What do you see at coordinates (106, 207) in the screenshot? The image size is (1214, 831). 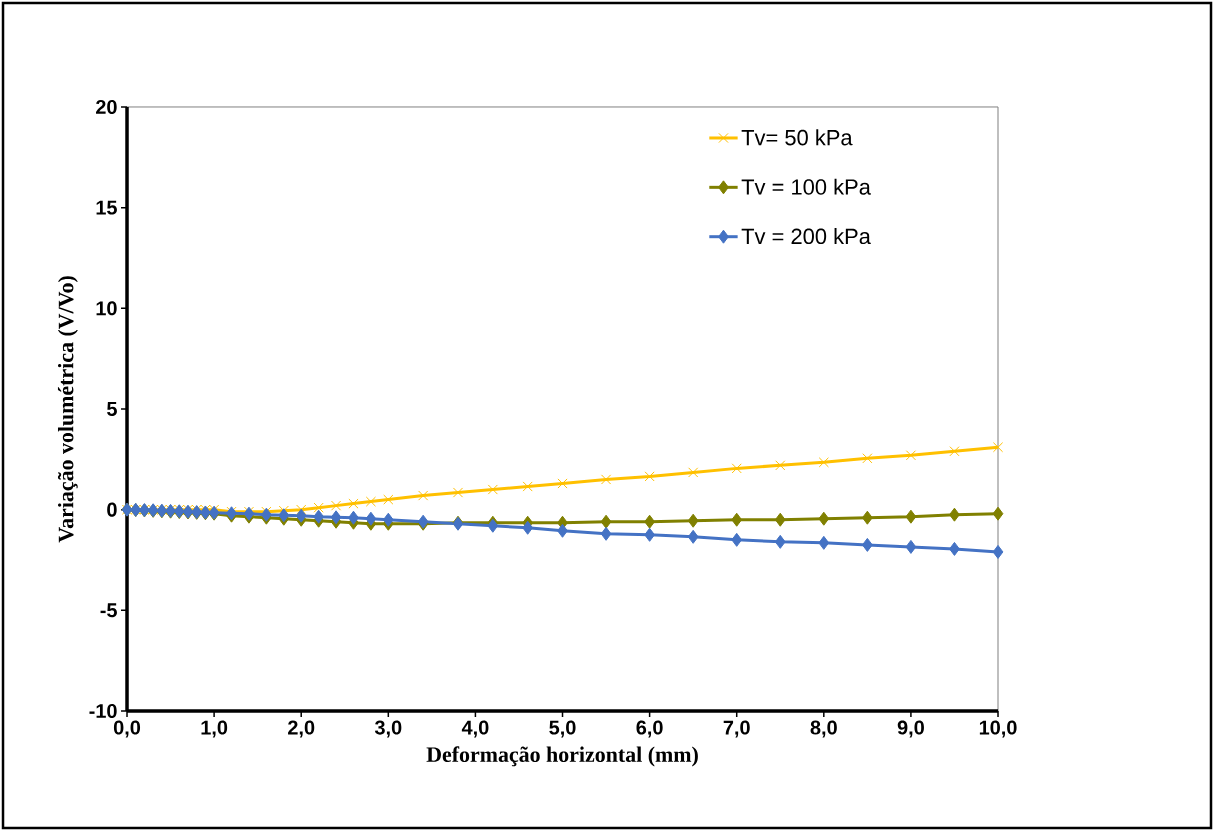 I see `y-tick-label: 15` at bounding box center [106, 207].